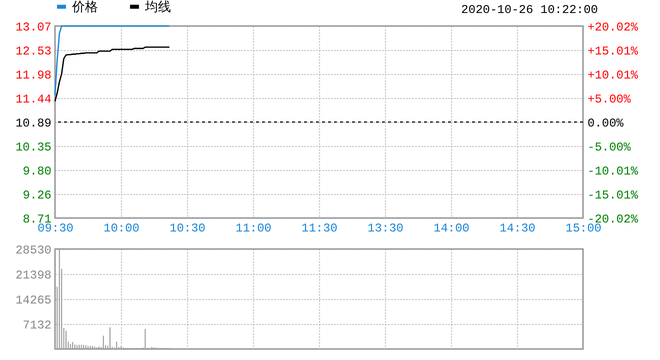 This screenshot has width=660, height=360. Describe the element at coordinates (613, 195) in the screenshot. I see `y2-tick-label: -15.01%` at that location.